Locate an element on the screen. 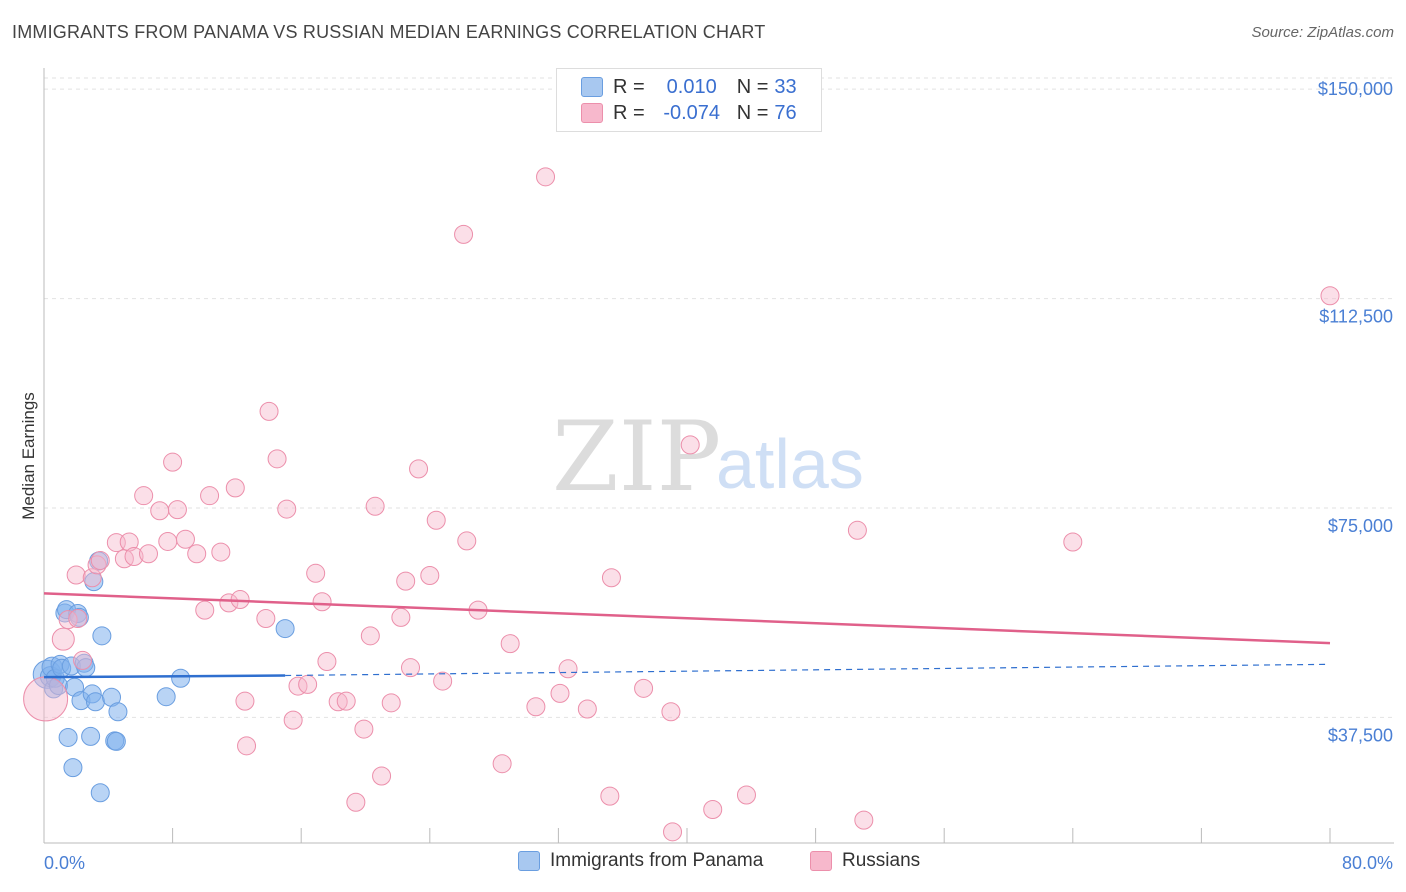 This screenshot has height=892, width=1406. series-legend: Immigrants from Panama Russians is located at coordinates (703, 865).